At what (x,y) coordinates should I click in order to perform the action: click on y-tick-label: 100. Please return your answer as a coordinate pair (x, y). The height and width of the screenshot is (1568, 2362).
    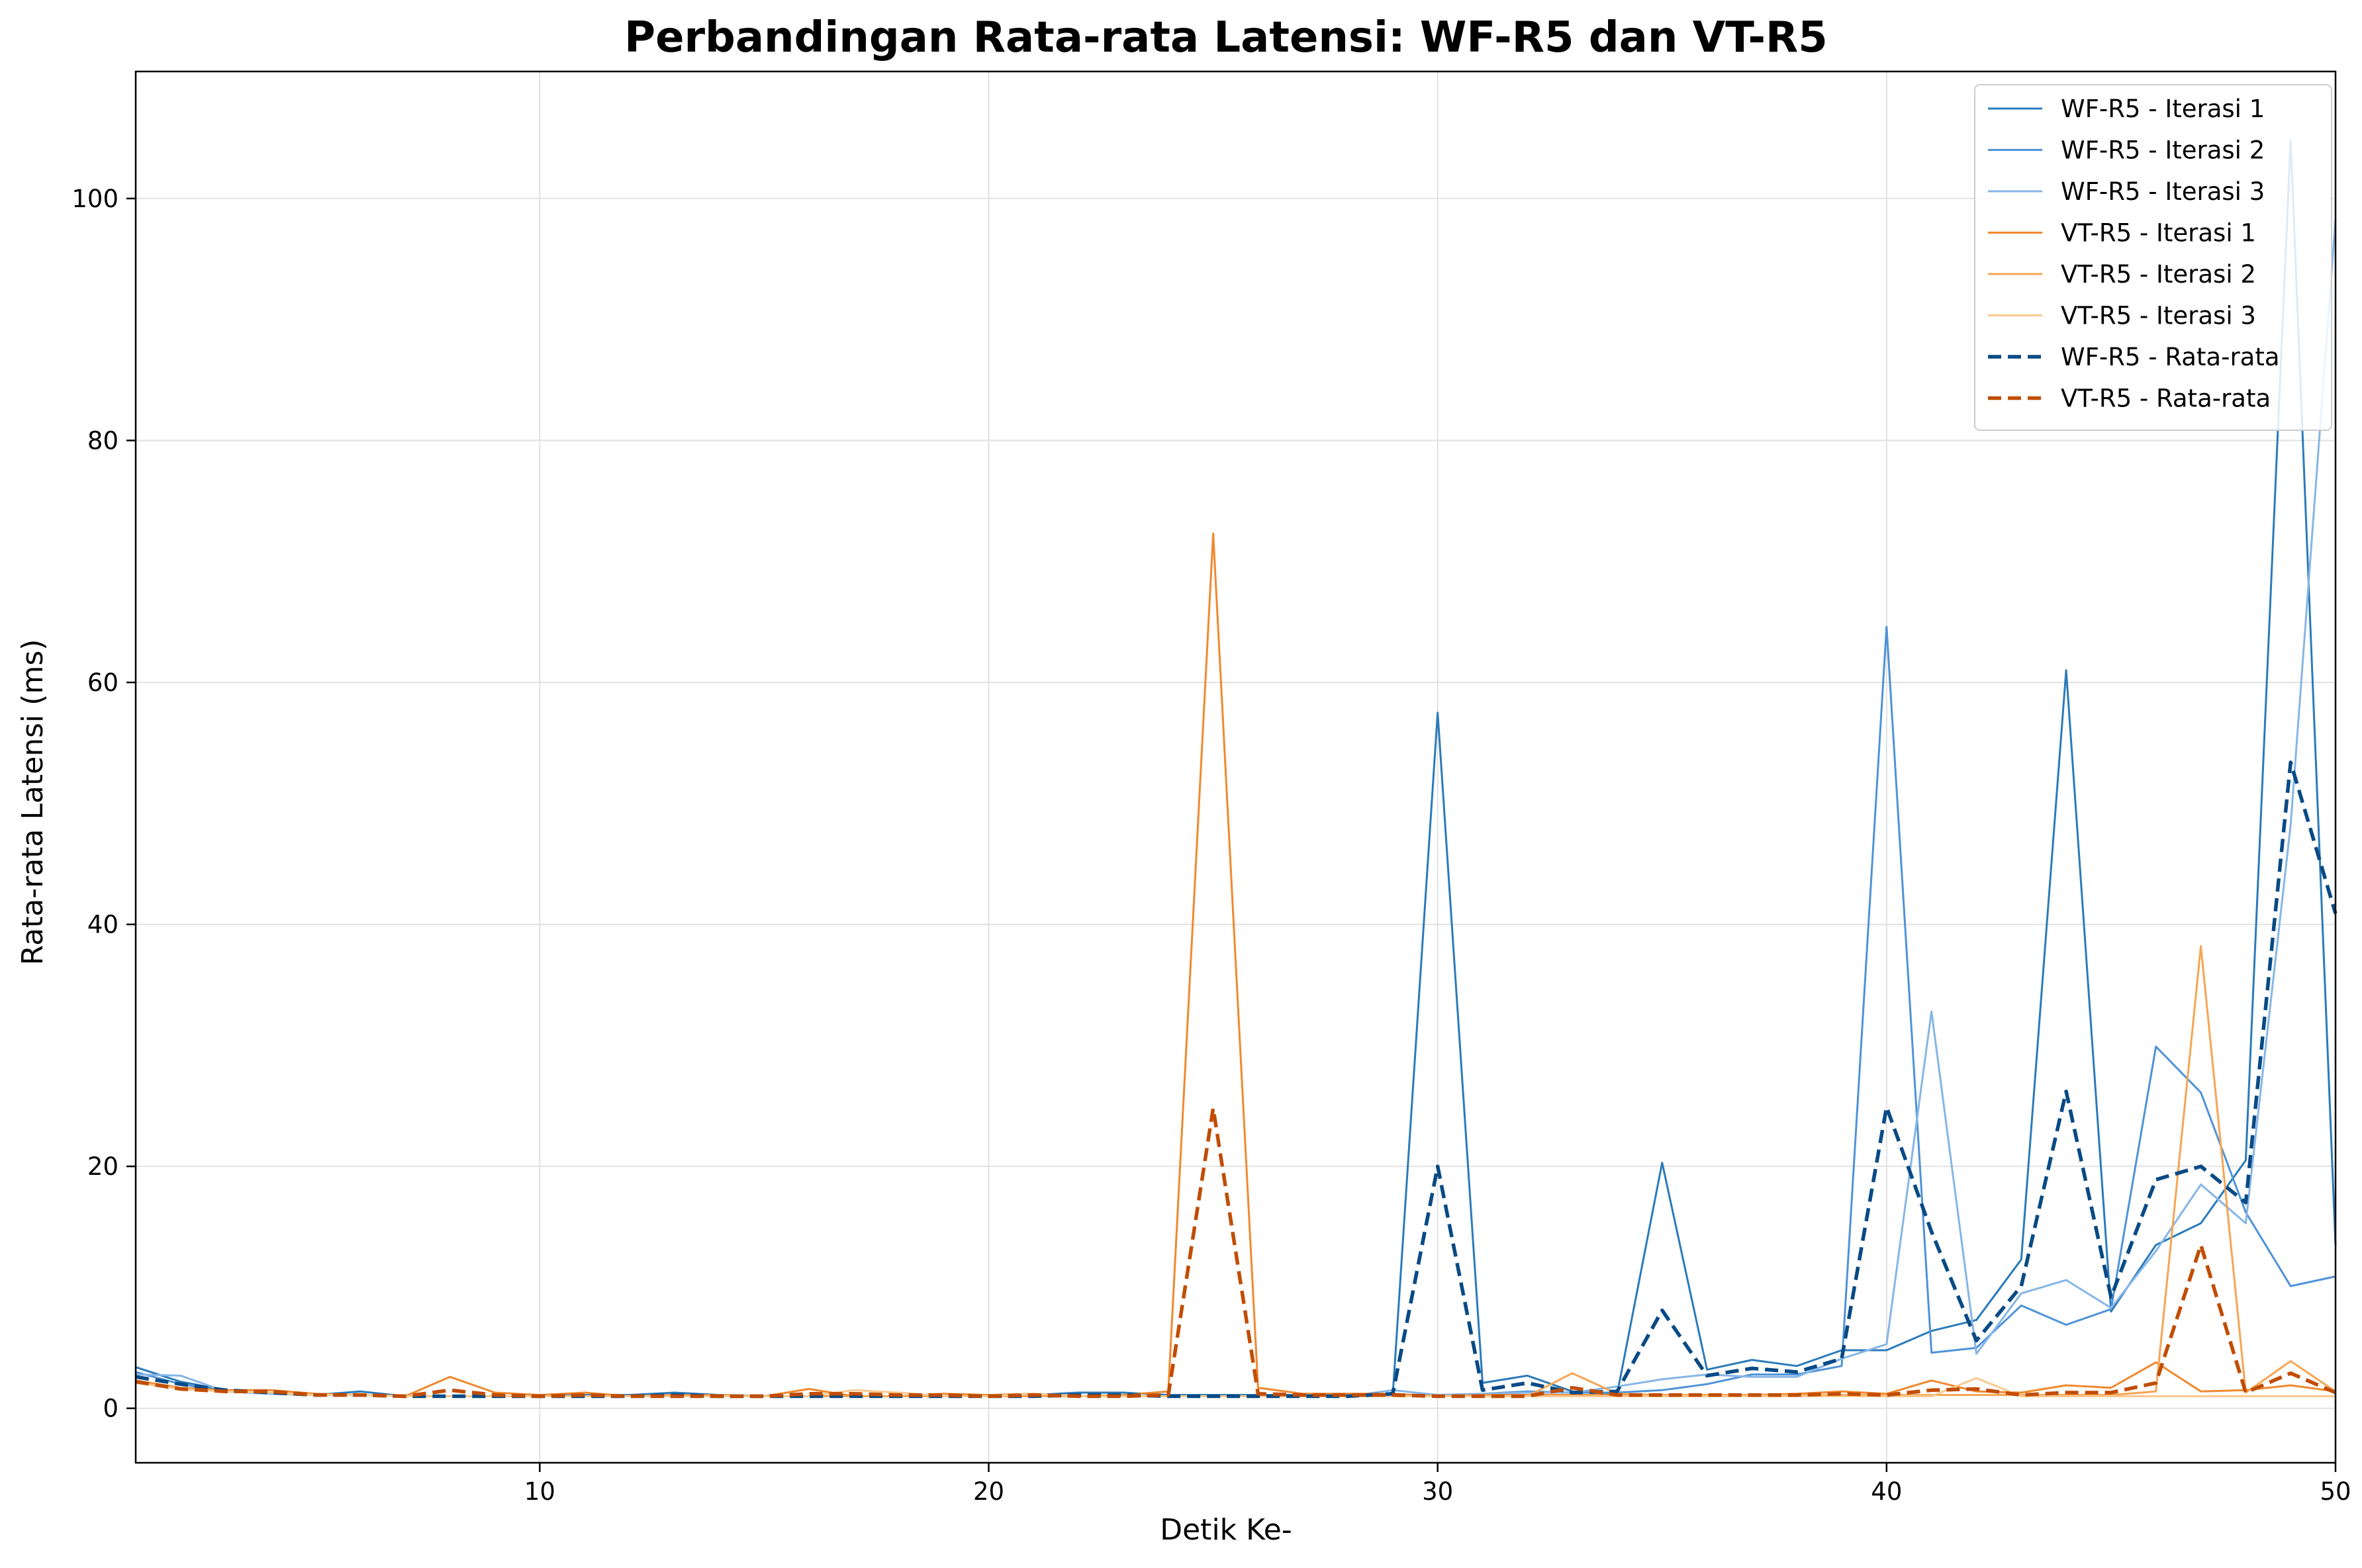
    Looking at the image, I should click on (95, 199).